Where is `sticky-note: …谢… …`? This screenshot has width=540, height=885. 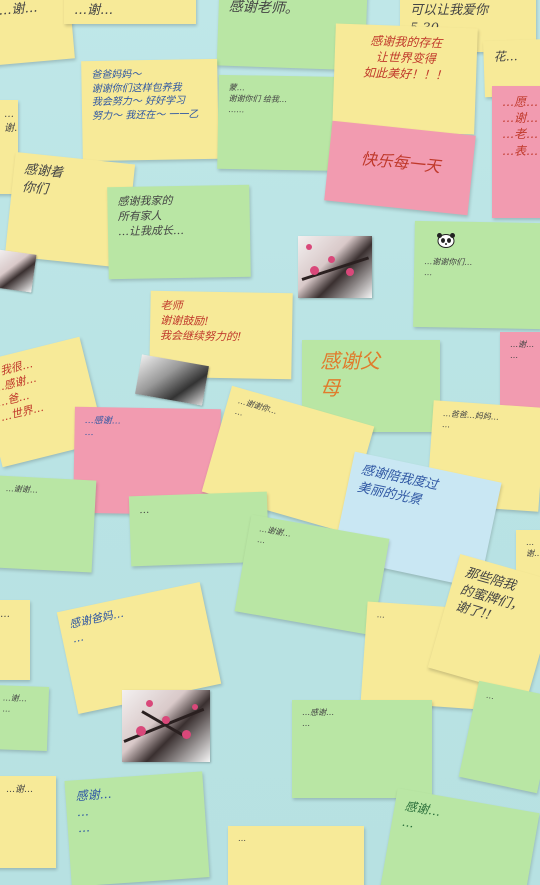
sticky-note: …谢… … is located at coordinates (25, 718).